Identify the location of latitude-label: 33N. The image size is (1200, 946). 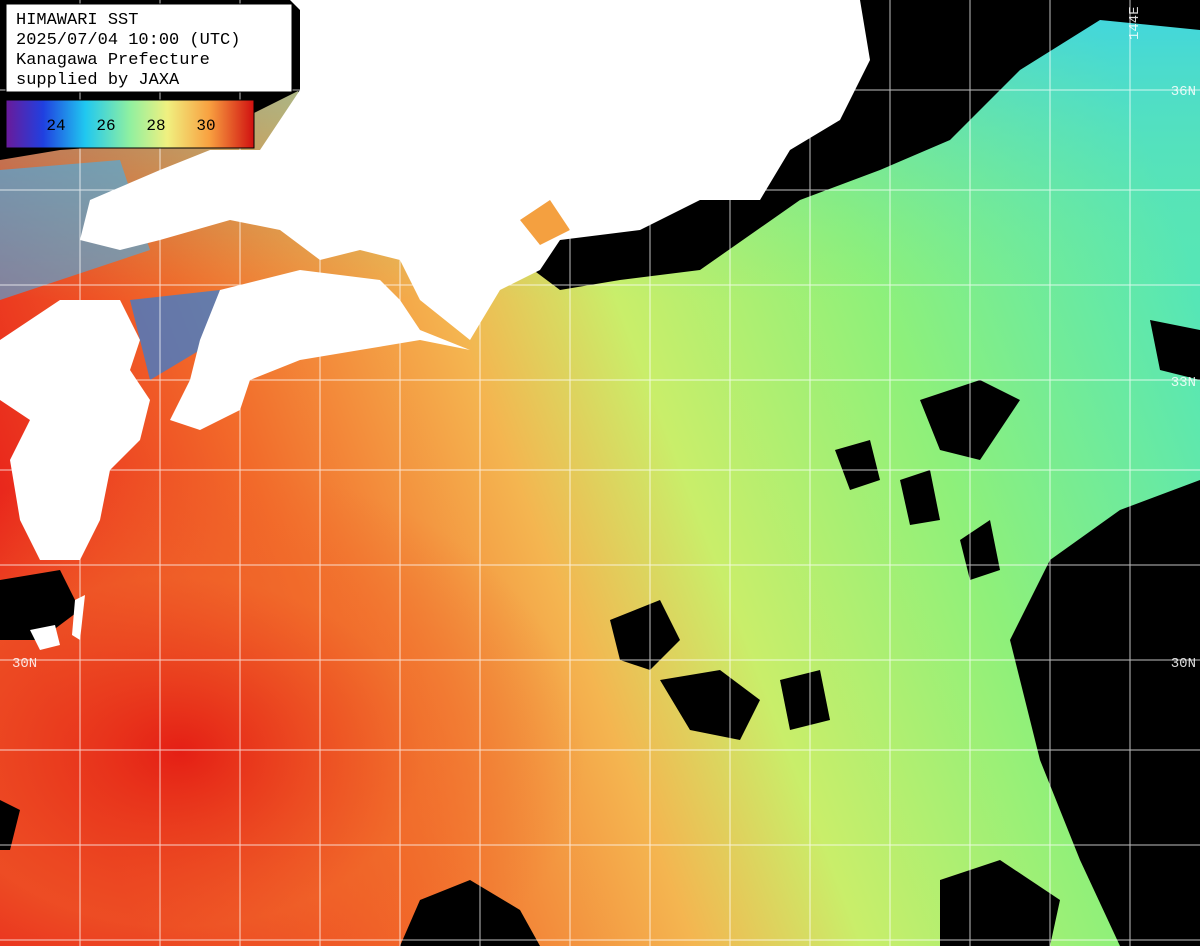
(1183, 383).